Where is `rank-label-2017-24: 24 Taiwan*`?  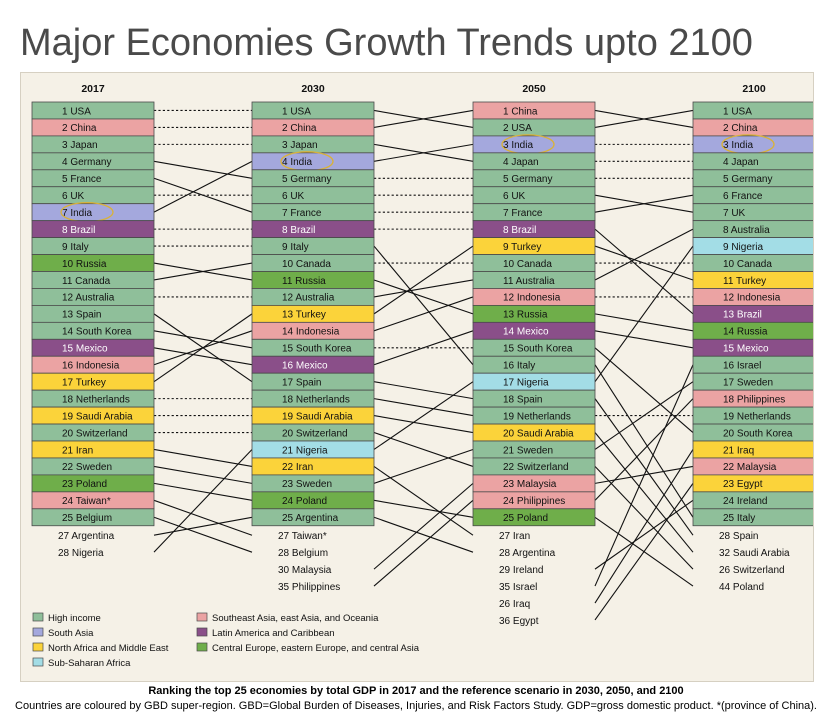 rank-label-2017-24: 24 Taiwan* is located at coordinates (86, 501).